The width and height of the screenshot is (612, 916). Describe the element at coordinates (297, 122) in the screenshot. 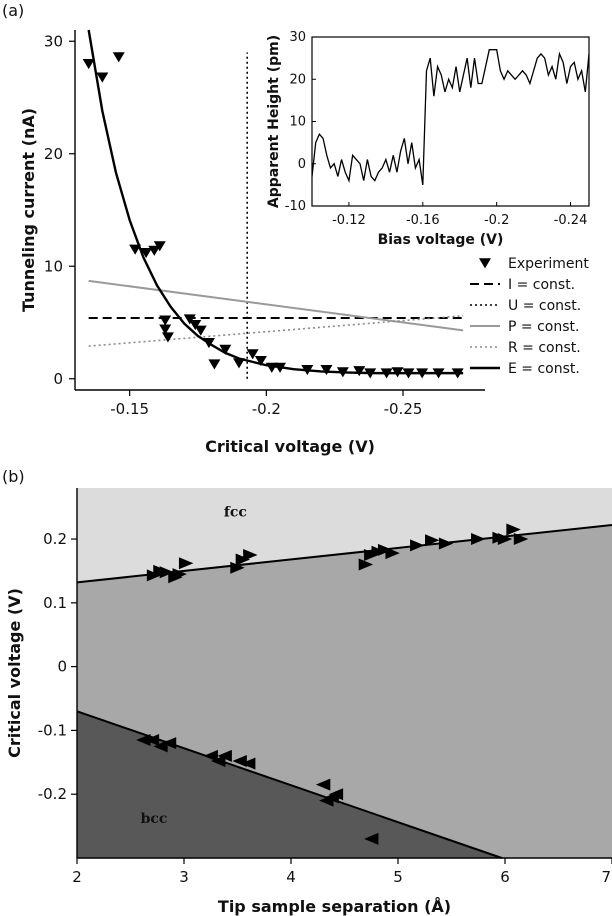

I see `inset-y-tick-label: 10` at that location.